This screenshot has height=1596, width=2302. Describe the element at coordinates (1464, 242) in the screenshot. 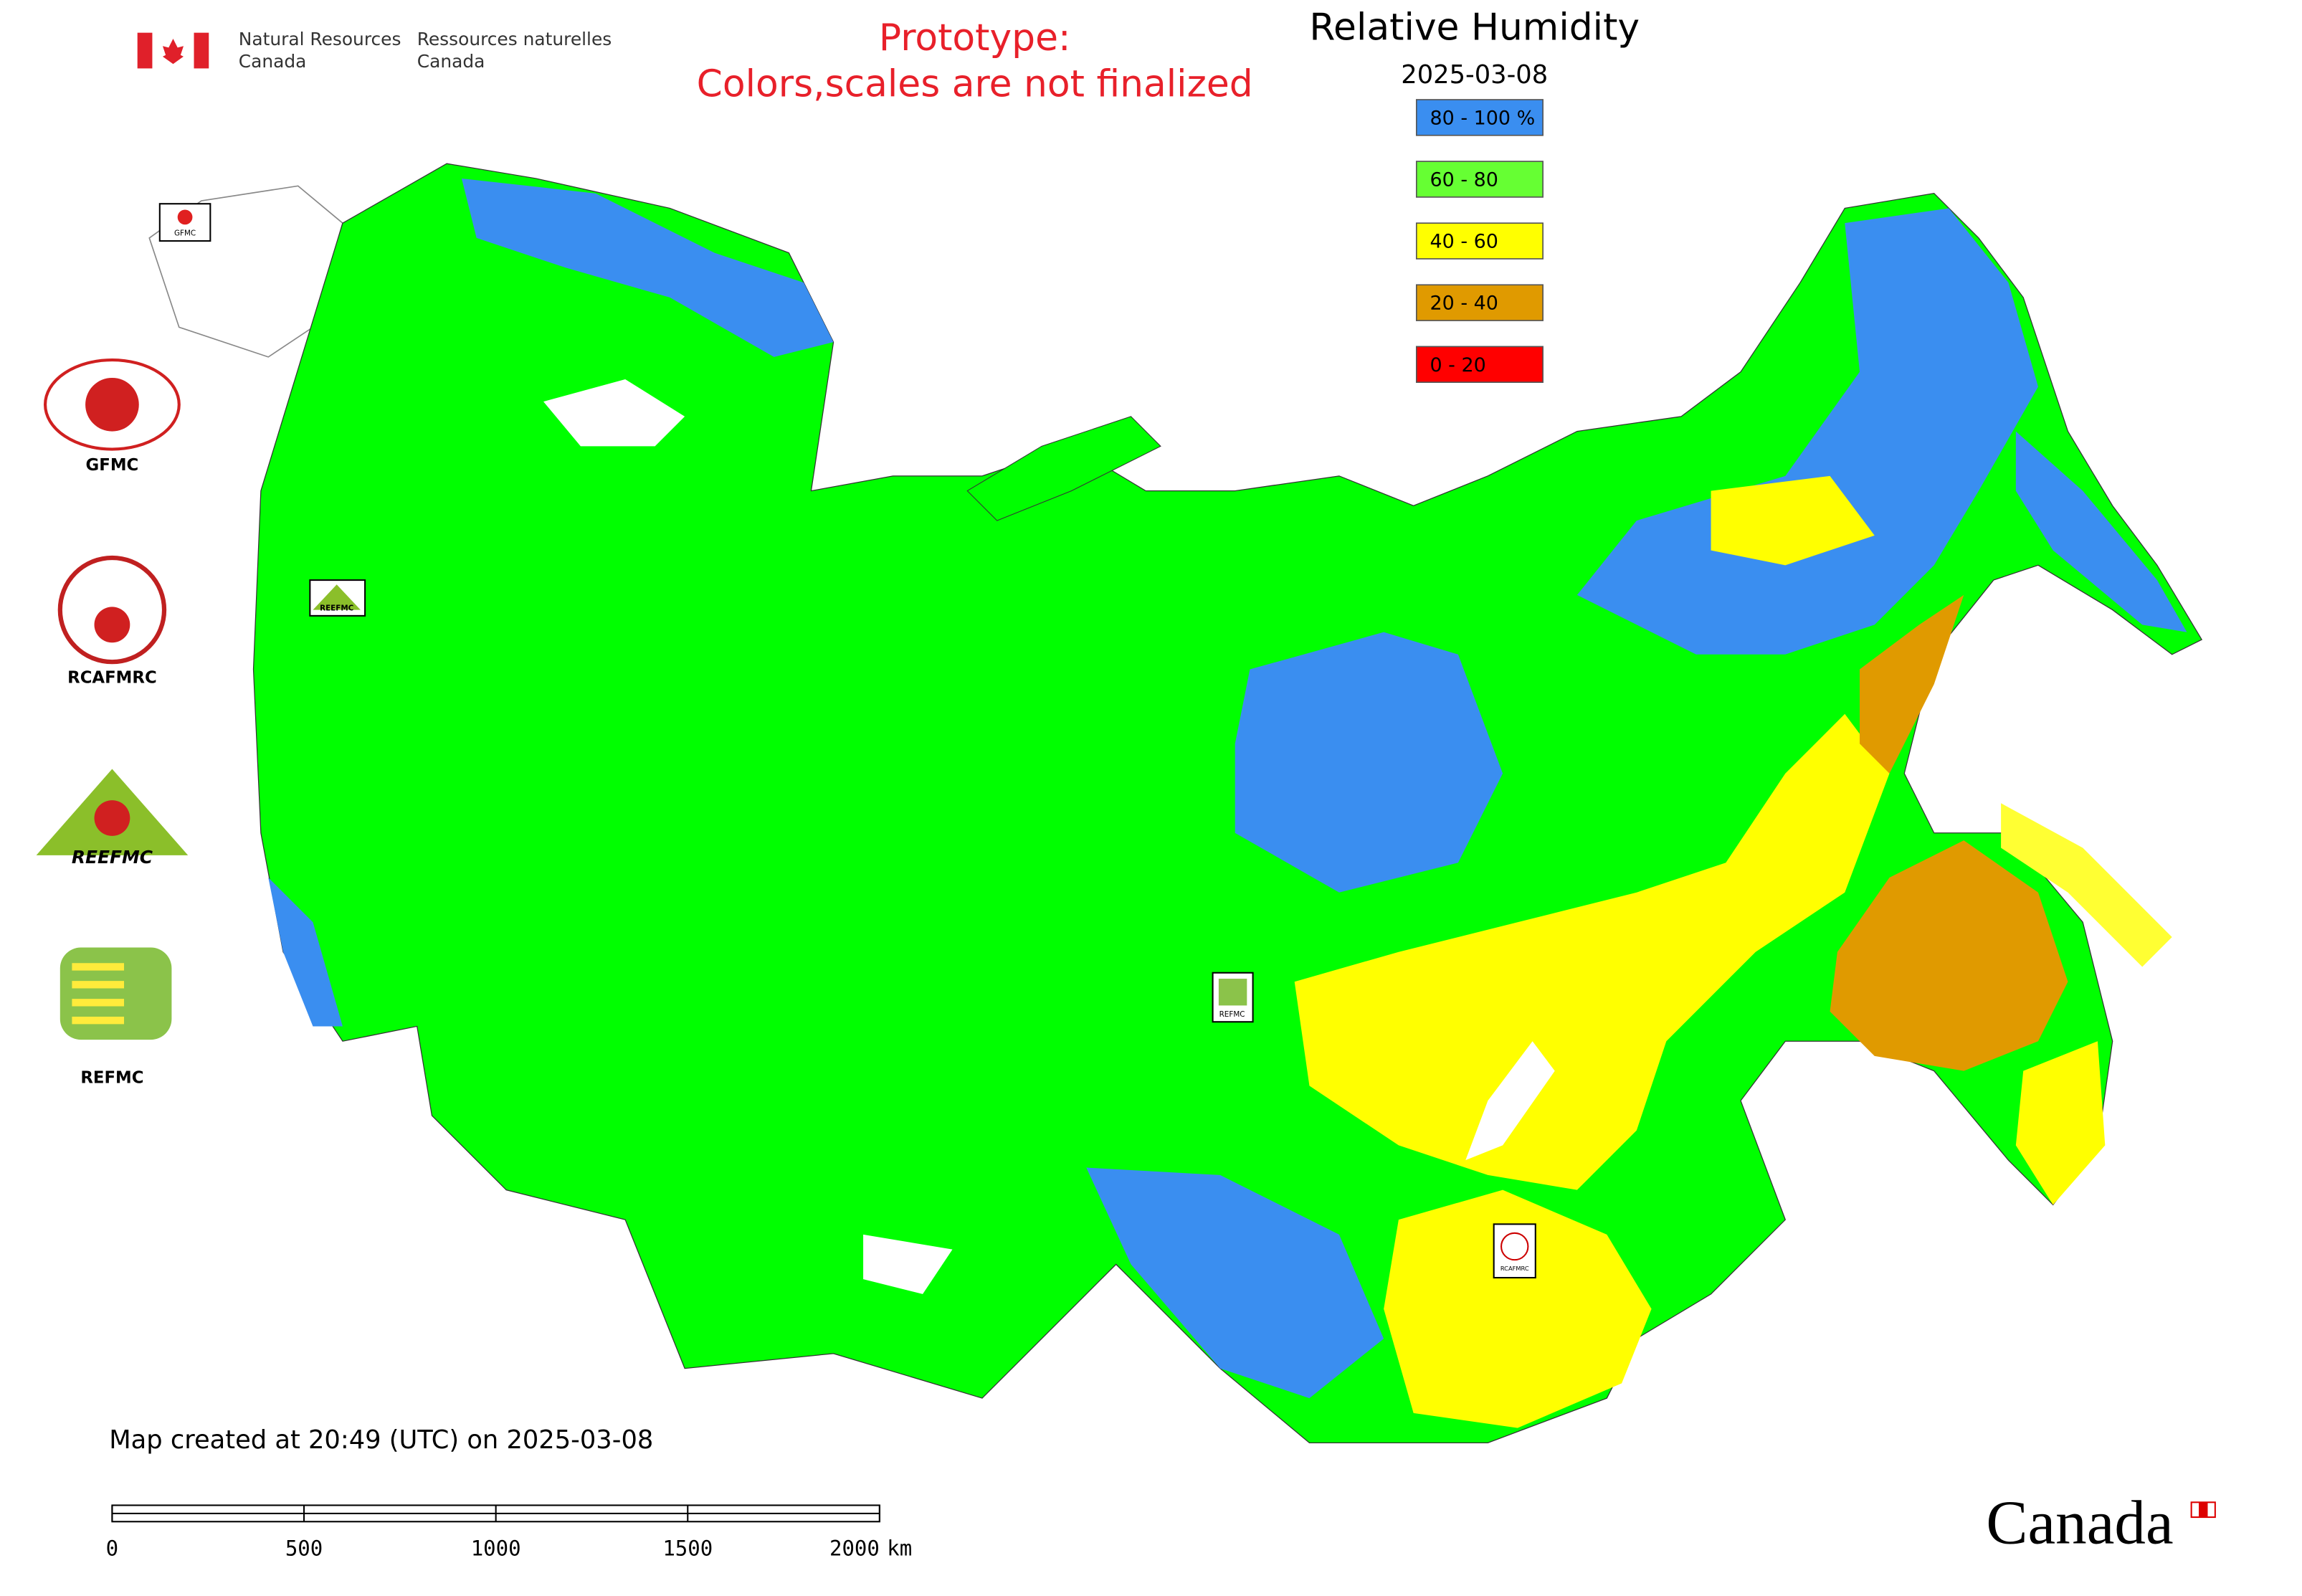

I see `legend-label: 40 - 60` at that location.